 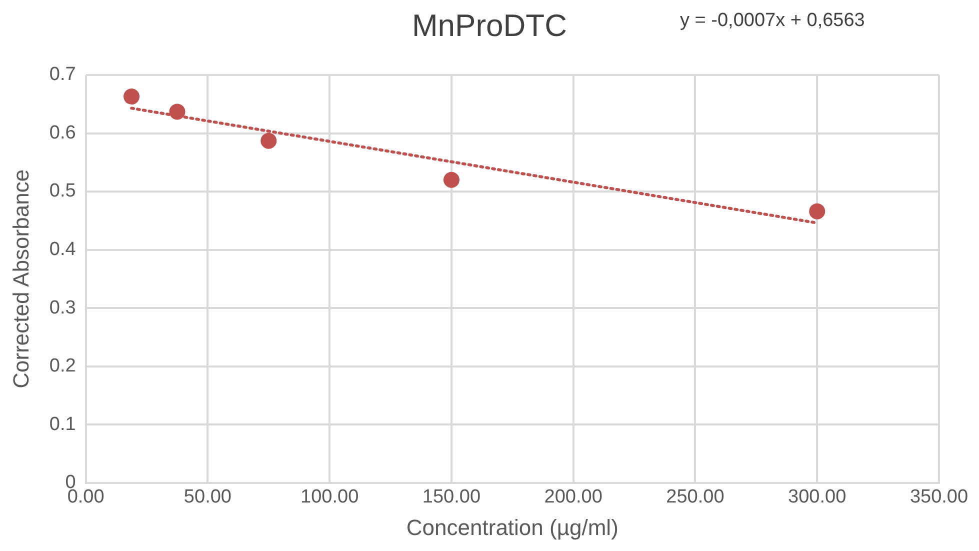 I want to click on x-tick-label: 200.00, so click(x=573, y=497).